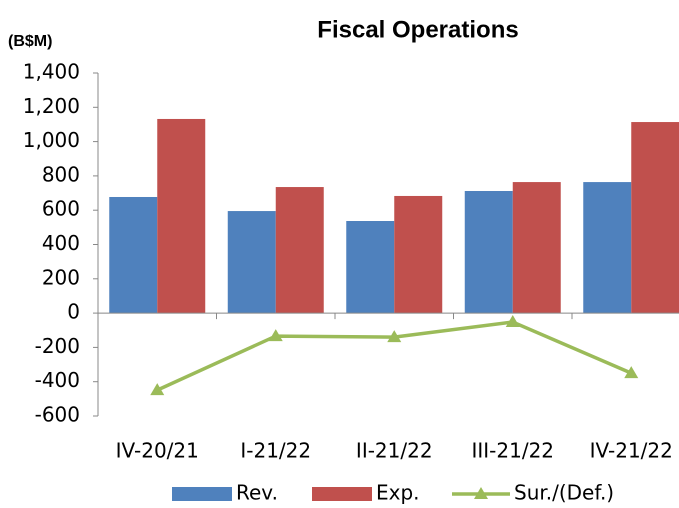  Describe the element at coordinates (257, 493) in the screenshot. I see `legend-label: Rev.` at that location.